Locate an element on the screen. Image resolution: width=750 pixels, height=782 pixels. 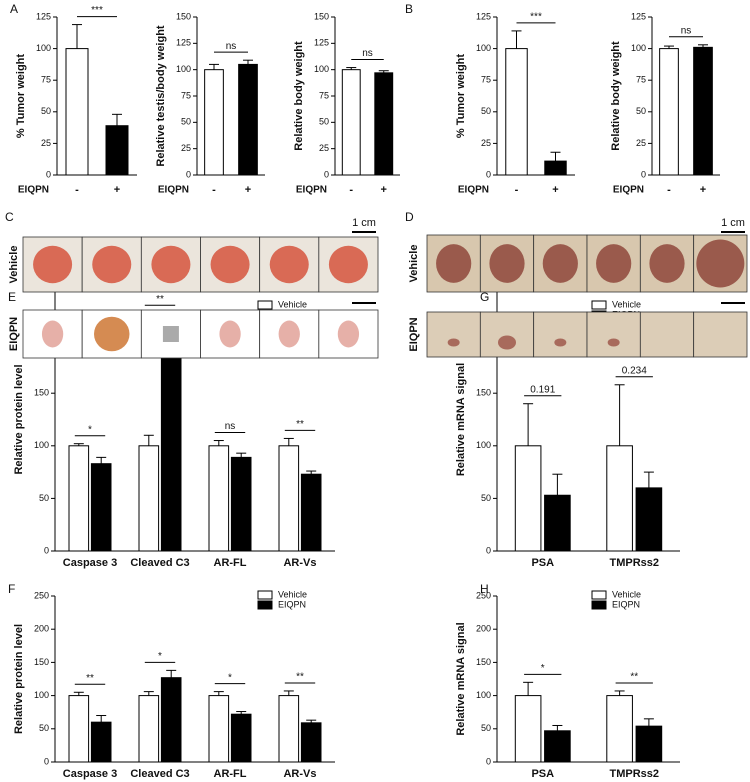
x-tick-label: Cleaved C3 is located at coordinates (159, 563).